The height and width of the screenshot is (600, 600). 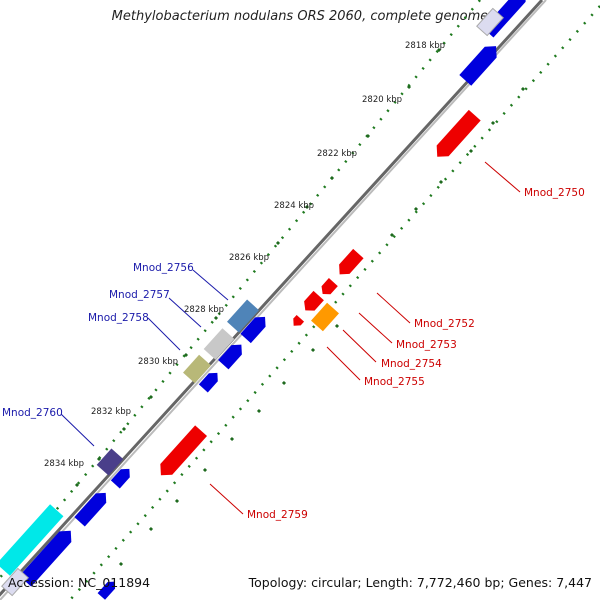 I want to click on tick-label: 2826 kbp, so click(x=249, y=258).